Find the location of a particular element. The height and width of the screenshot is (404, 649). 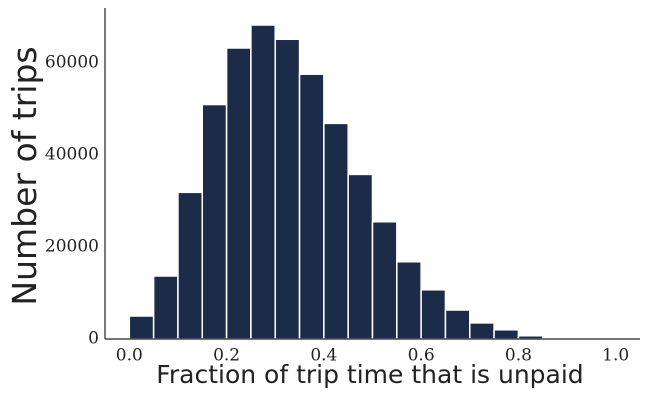

y-tick-label: 60000 is located at coordinates (72, 63).